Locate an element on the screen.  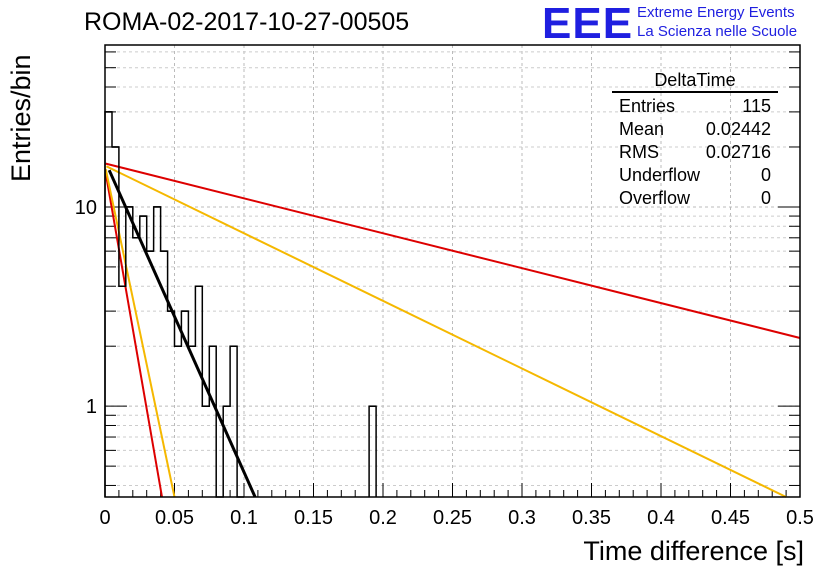
stats-row-overflow: Overflow 0 is located at coordinates (695, 198).